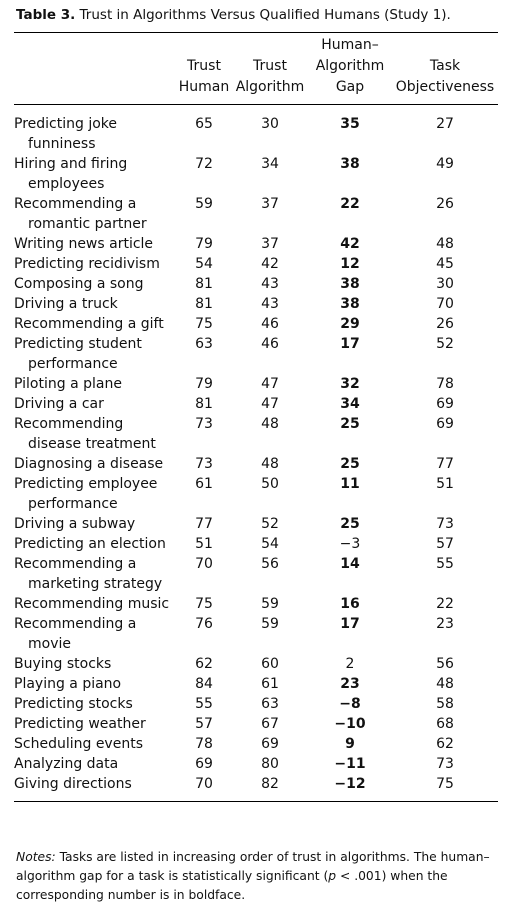  I want to click on table-row: Predicting an election 51 54 −3 57, so click(256, 544).